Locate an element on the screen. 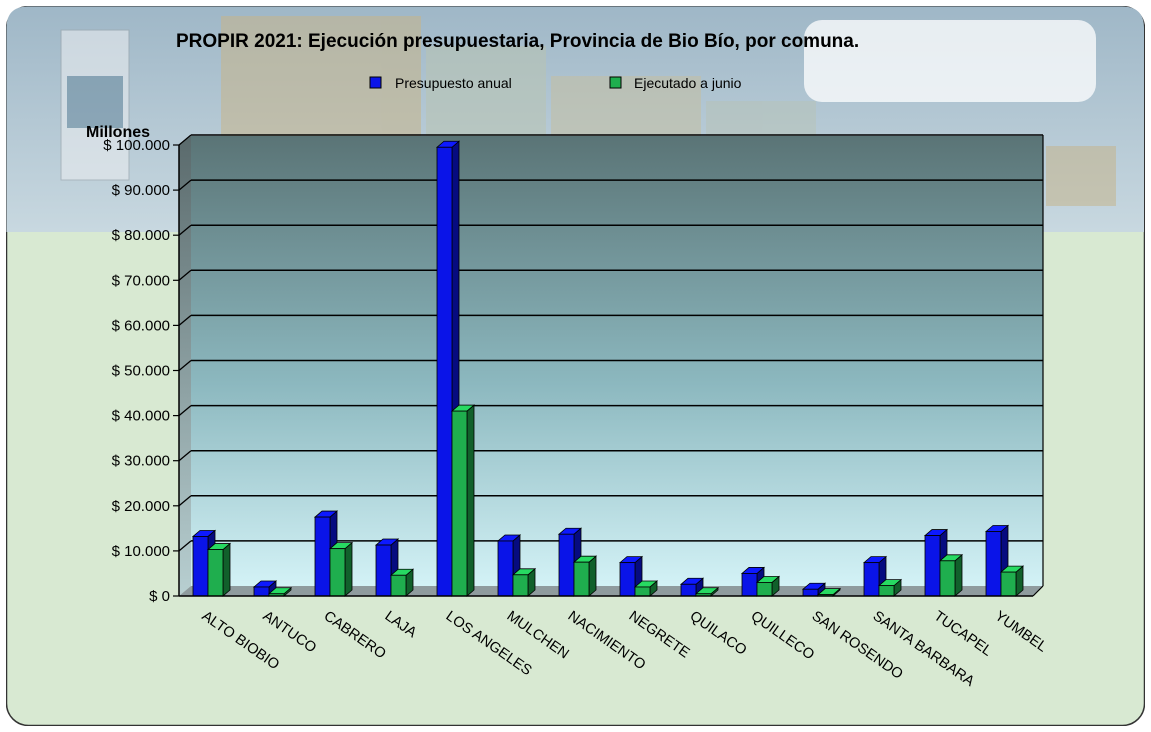  y-tick-label: $ 80.000 is located at coordinates (141, 235).